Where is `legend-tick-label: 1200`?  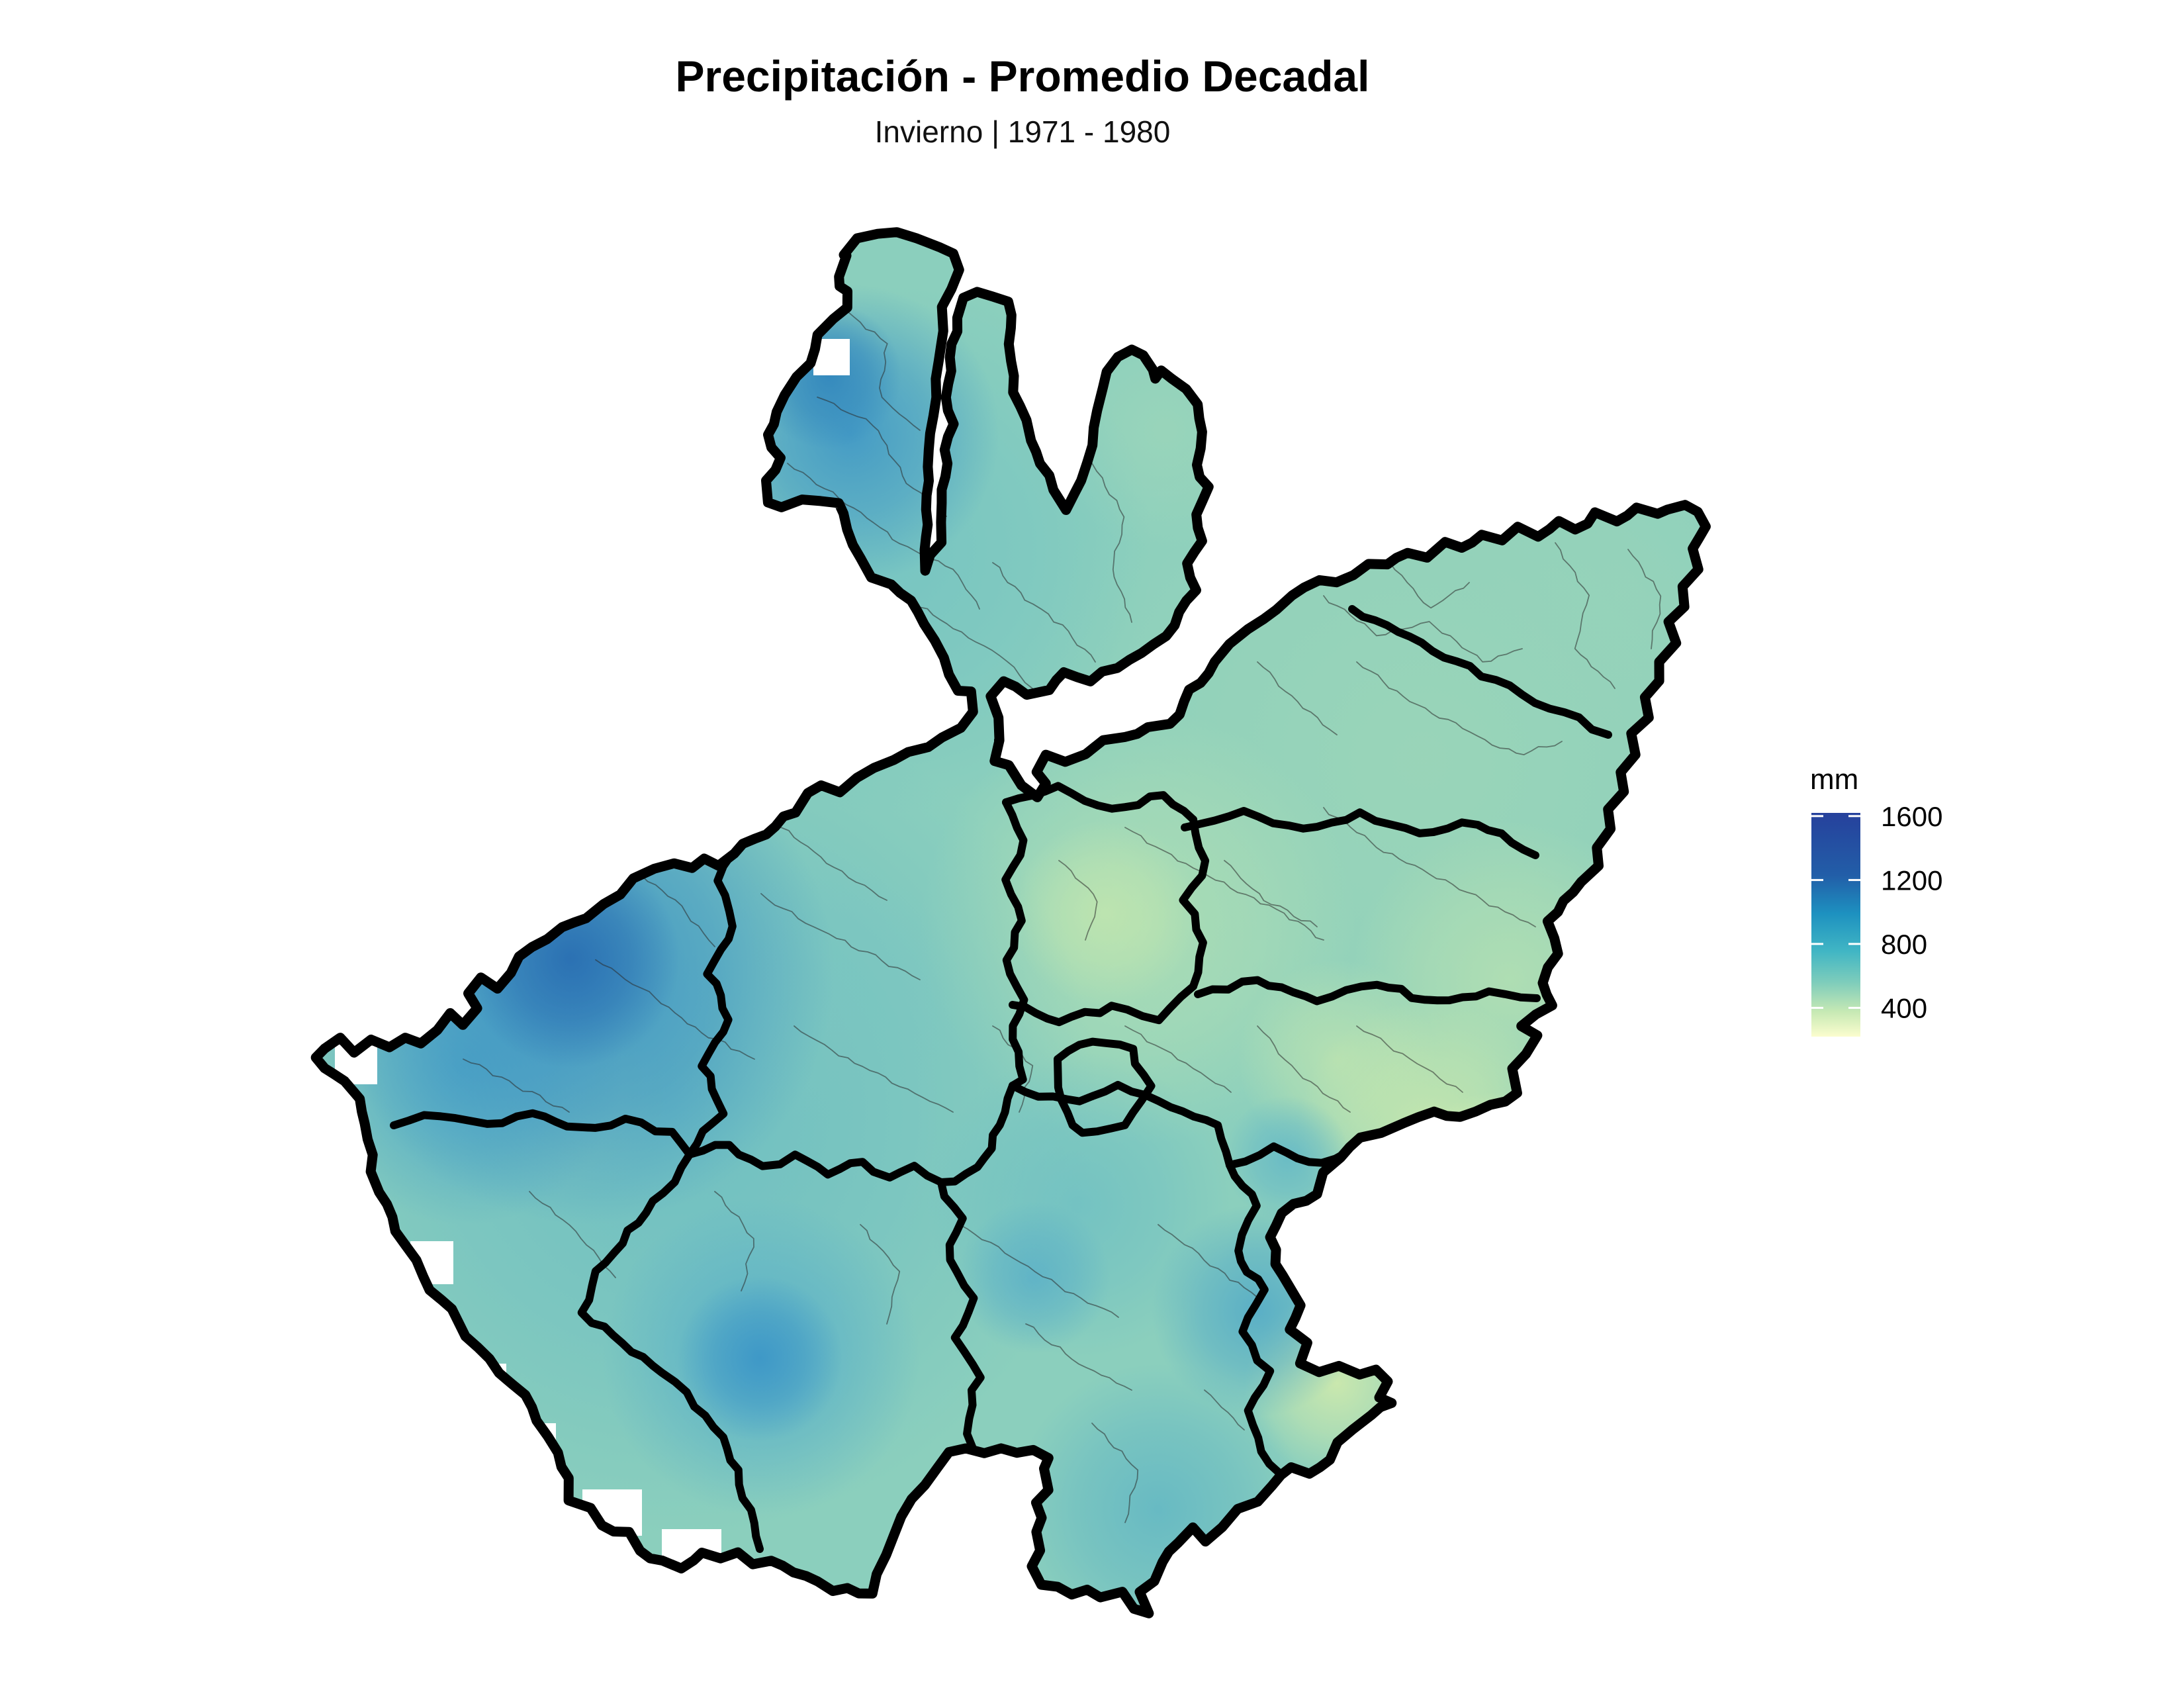
legend-tick-label: 1200 is located at coordinates (1911, 880).